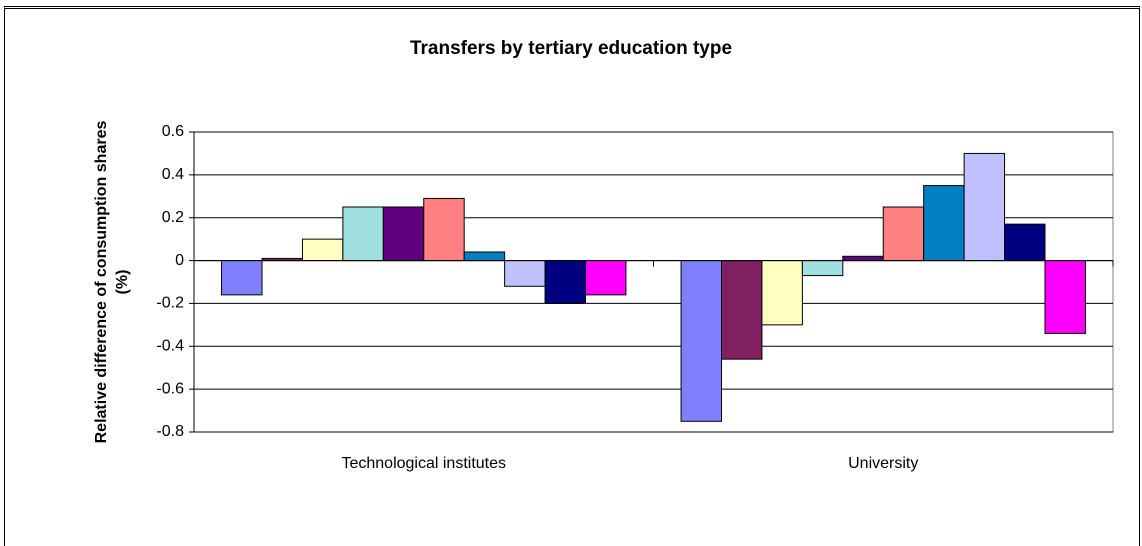 This screenshot has width=1142, height=546. Describe the element at coordinates (170, 303) in the screenshot. I see `y-tick-label: -0.2` at that location.